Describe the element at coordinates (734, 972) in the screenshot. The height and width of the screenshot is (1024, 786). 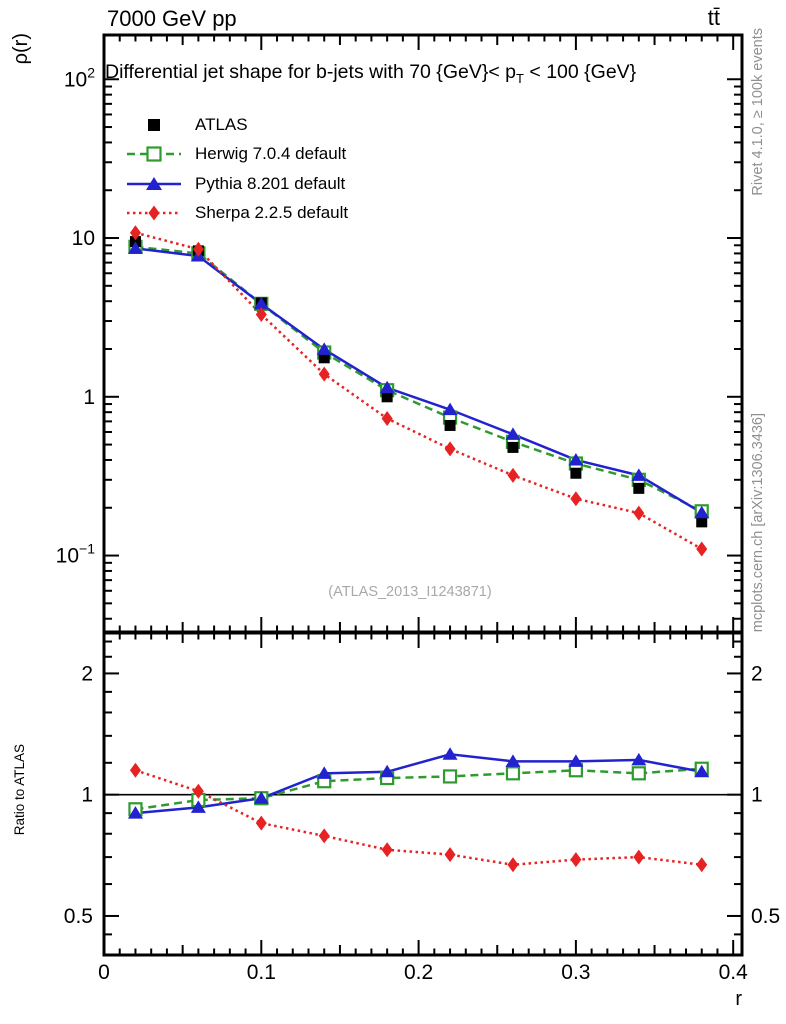
I see `svg-text: 0.4` at that location.